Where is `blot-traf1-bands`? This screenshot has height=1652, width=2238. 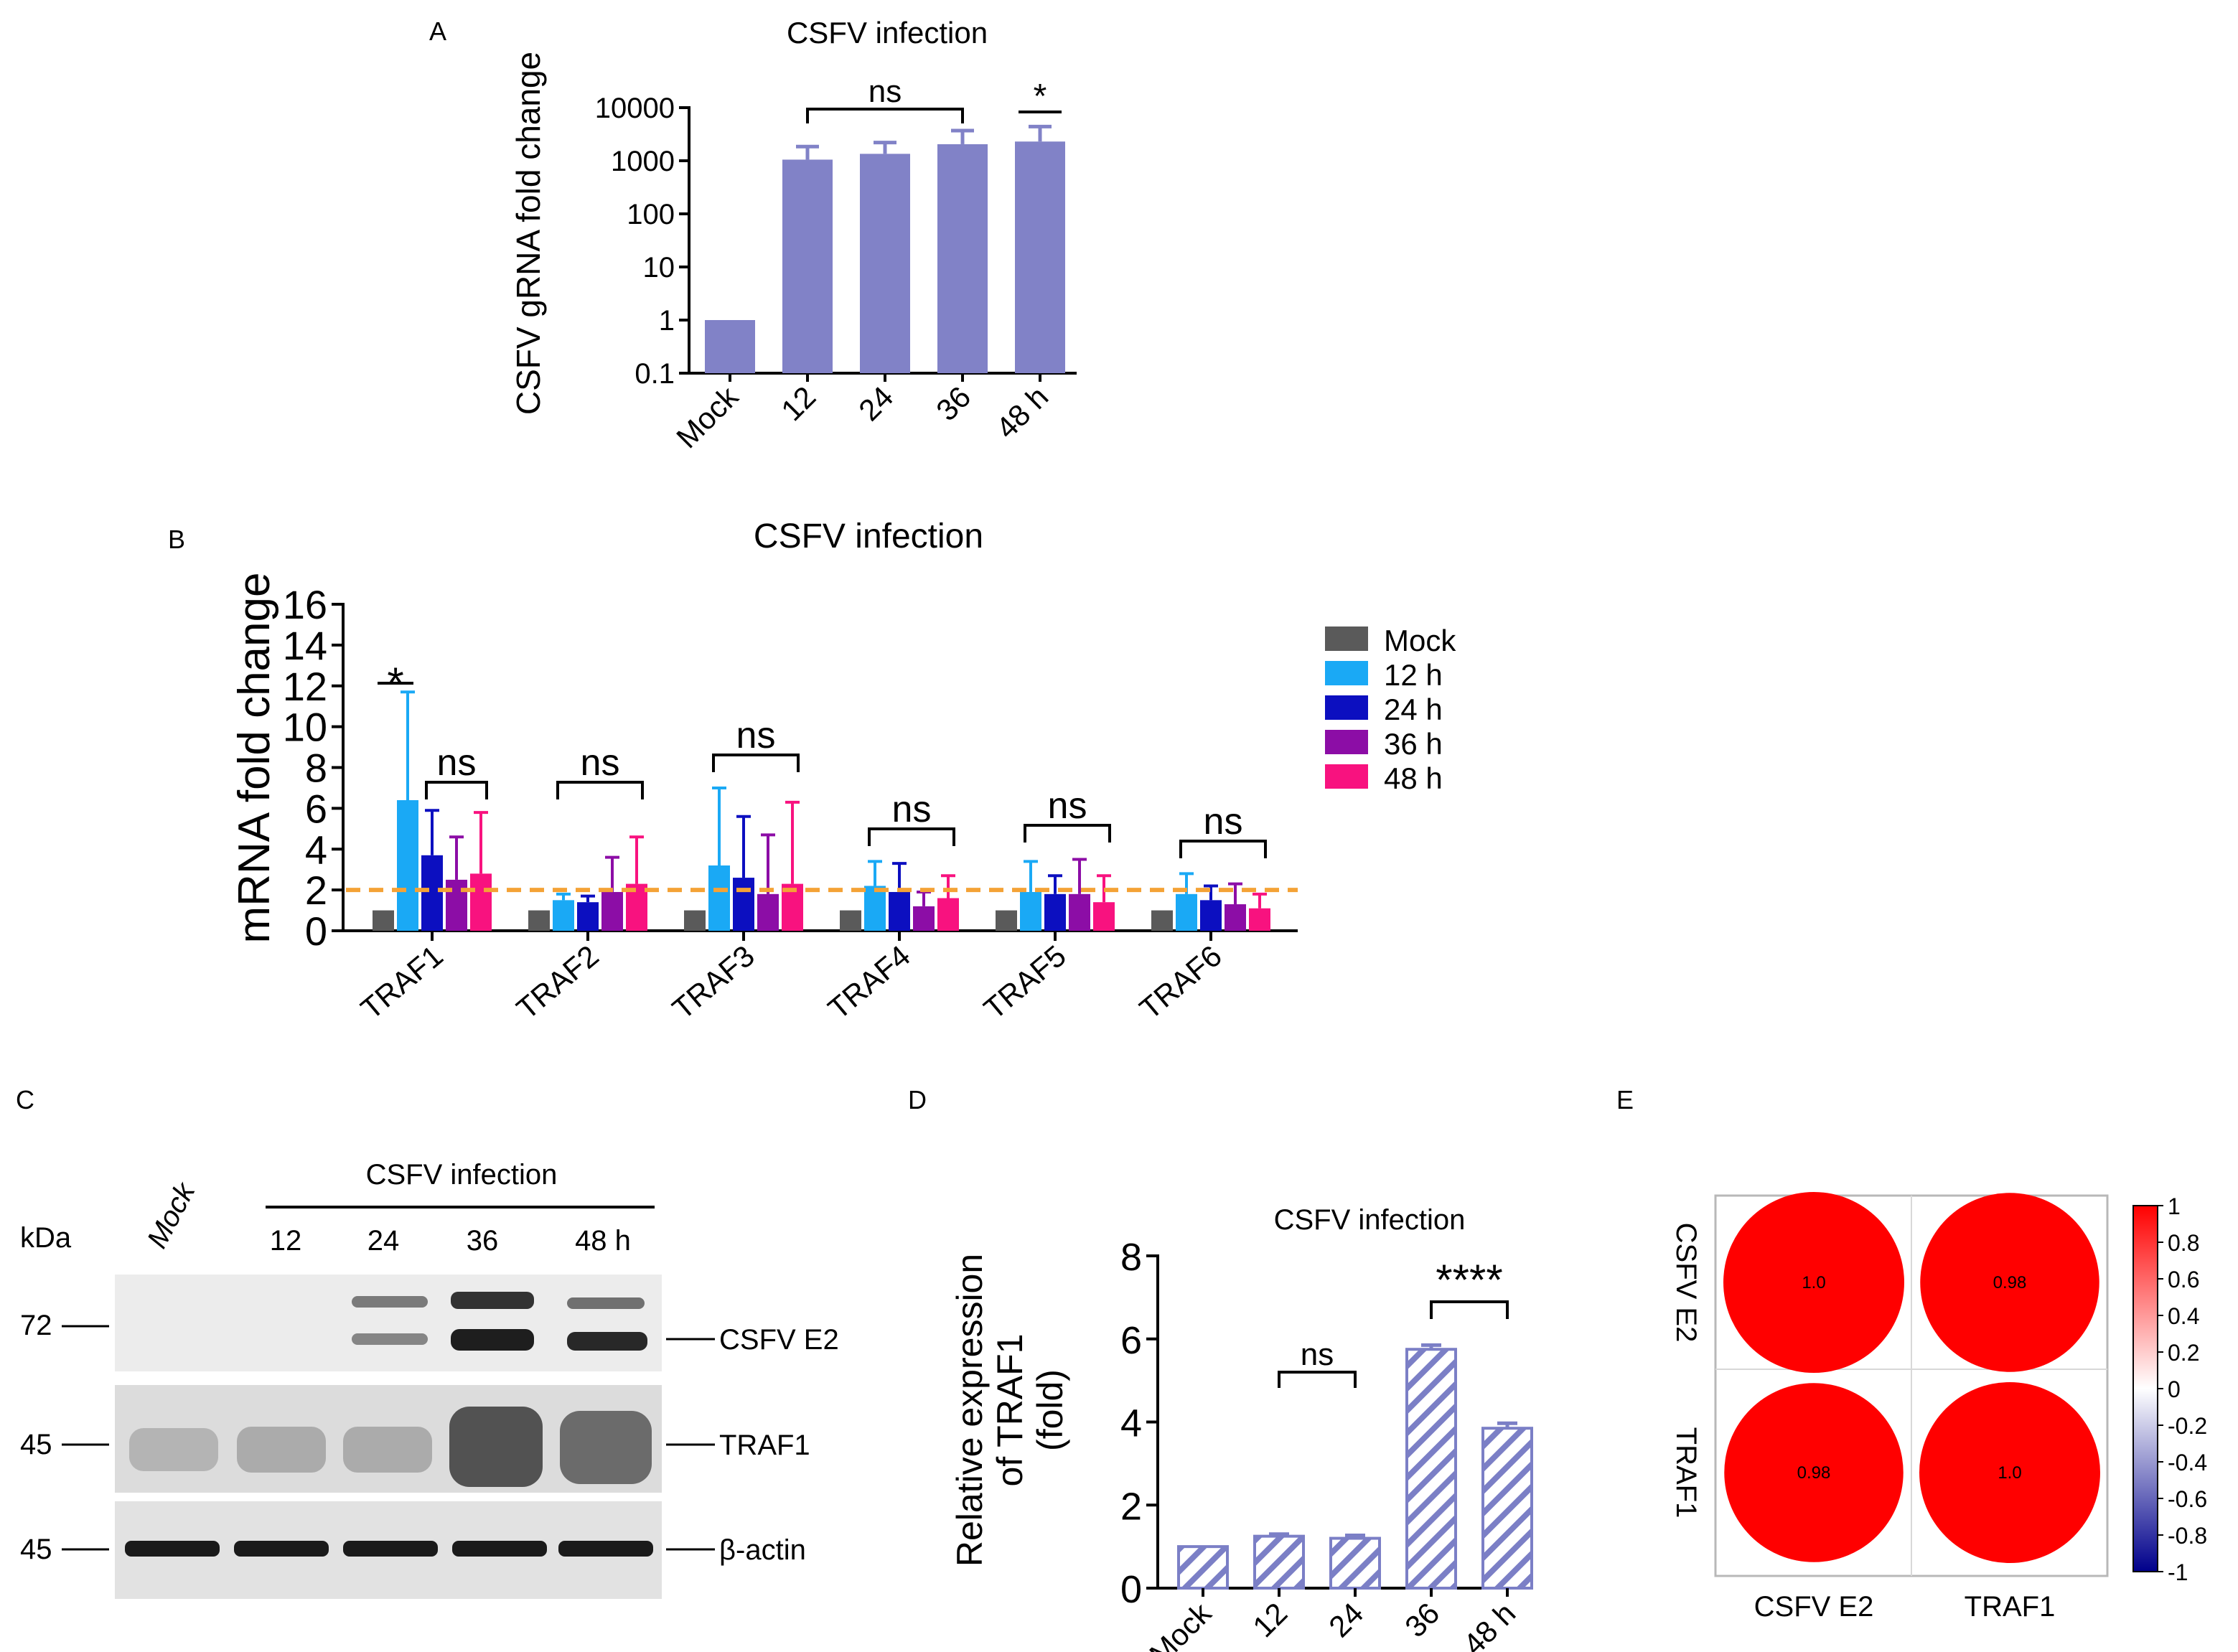 blot-traf1-bands is located at coordinates (390, 1447).